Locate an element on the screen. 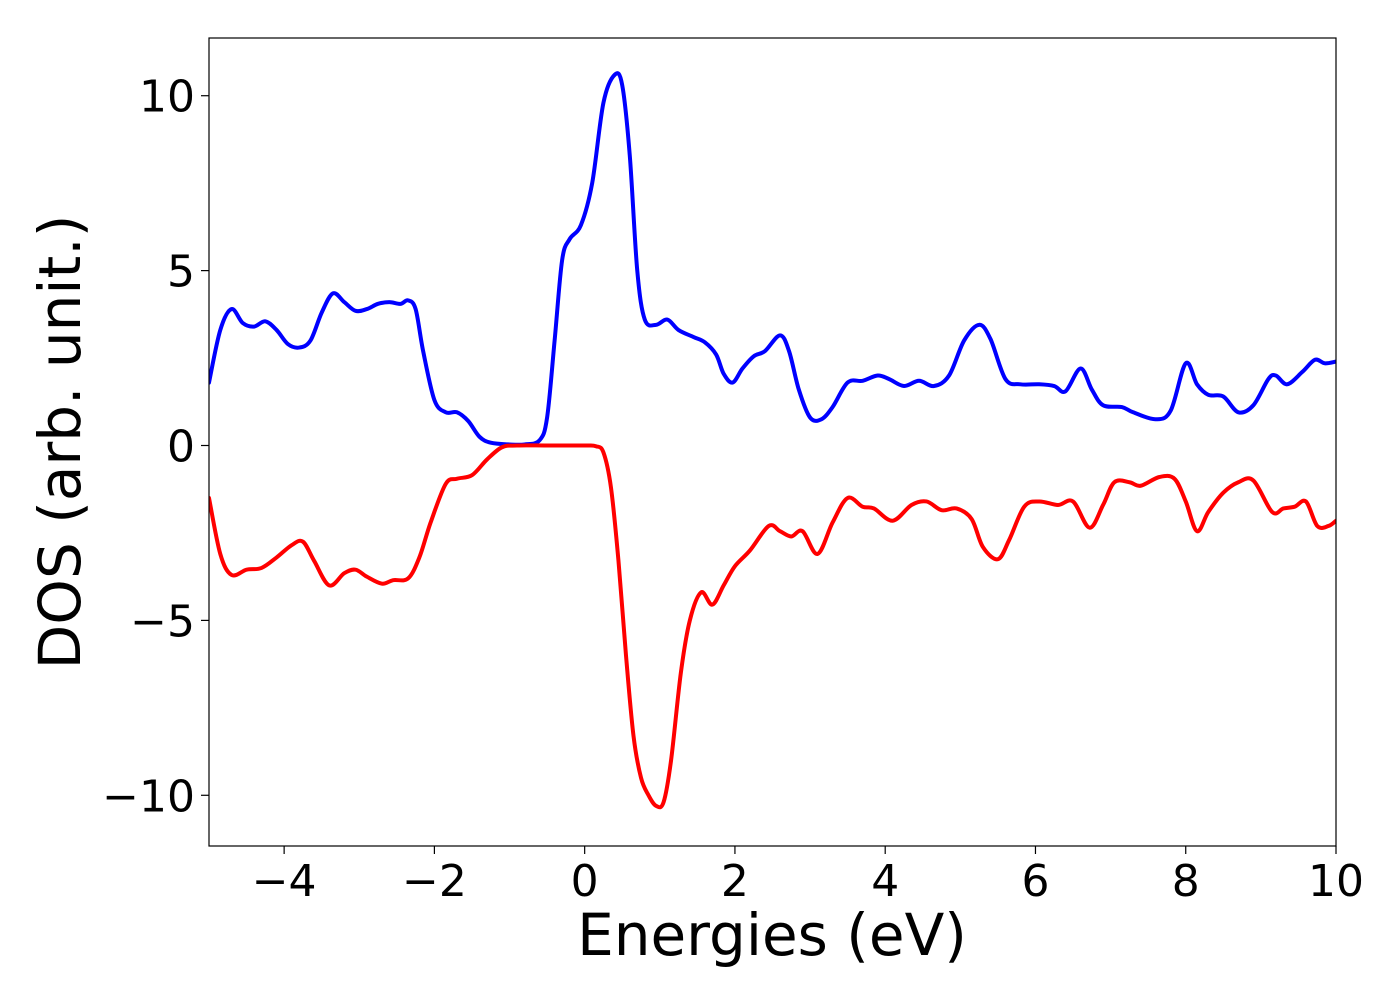  x-tick-label: 2 is located at coordinates (735, 881).